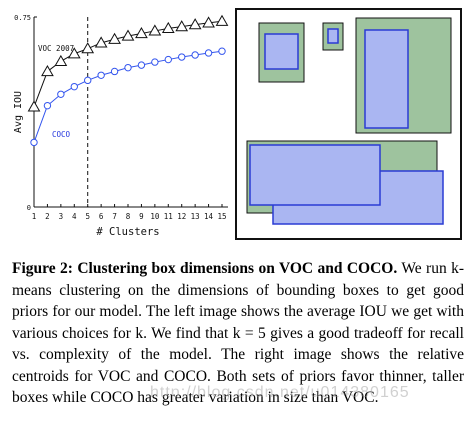 Image resolution: width=470 pixels, height=422 pixels. I want to click on x-axis-label: # Clusters, so click(127, 232).